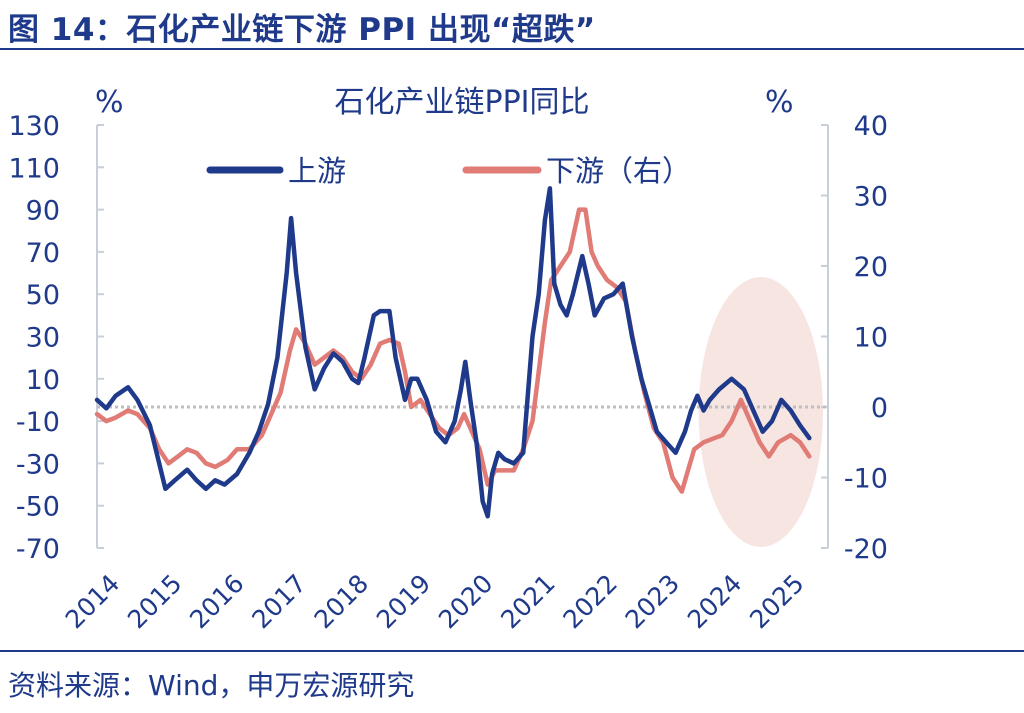 Image resolution: width=1024 pixels, height=713 pixels. Describe the element at coordinates (618, 171) in the screenshot. I see `legend-label-downstream: 下游（右）` at that location.